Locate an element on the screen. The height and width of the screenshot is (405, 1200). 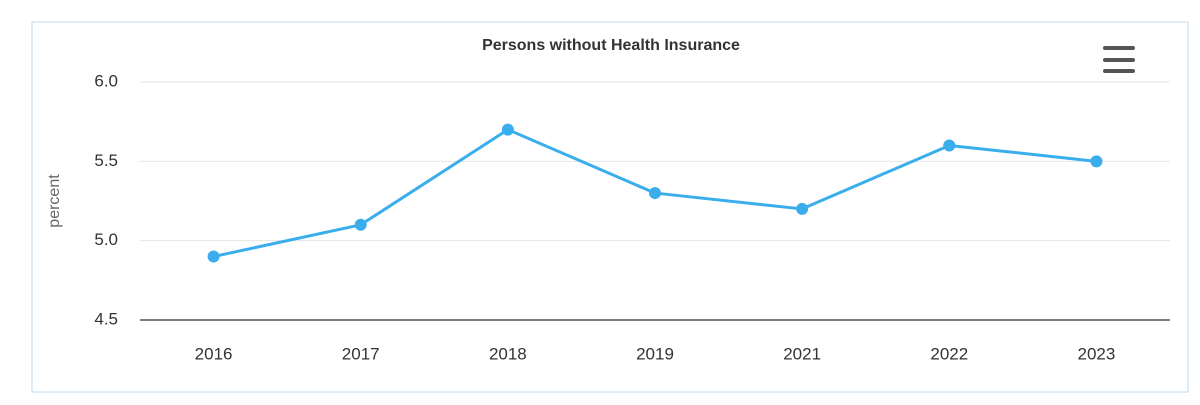
chart-title: Persons without Health Insurance is located at coordinates (611, 45).